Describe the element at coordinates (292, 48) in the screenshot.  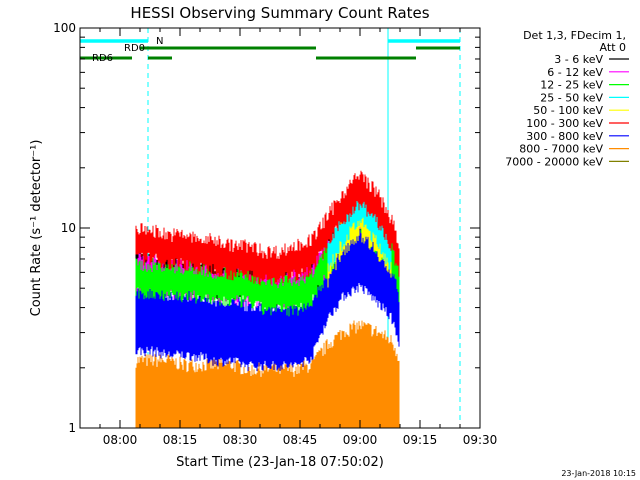
I see `flag-rd0: RD0` at that location.